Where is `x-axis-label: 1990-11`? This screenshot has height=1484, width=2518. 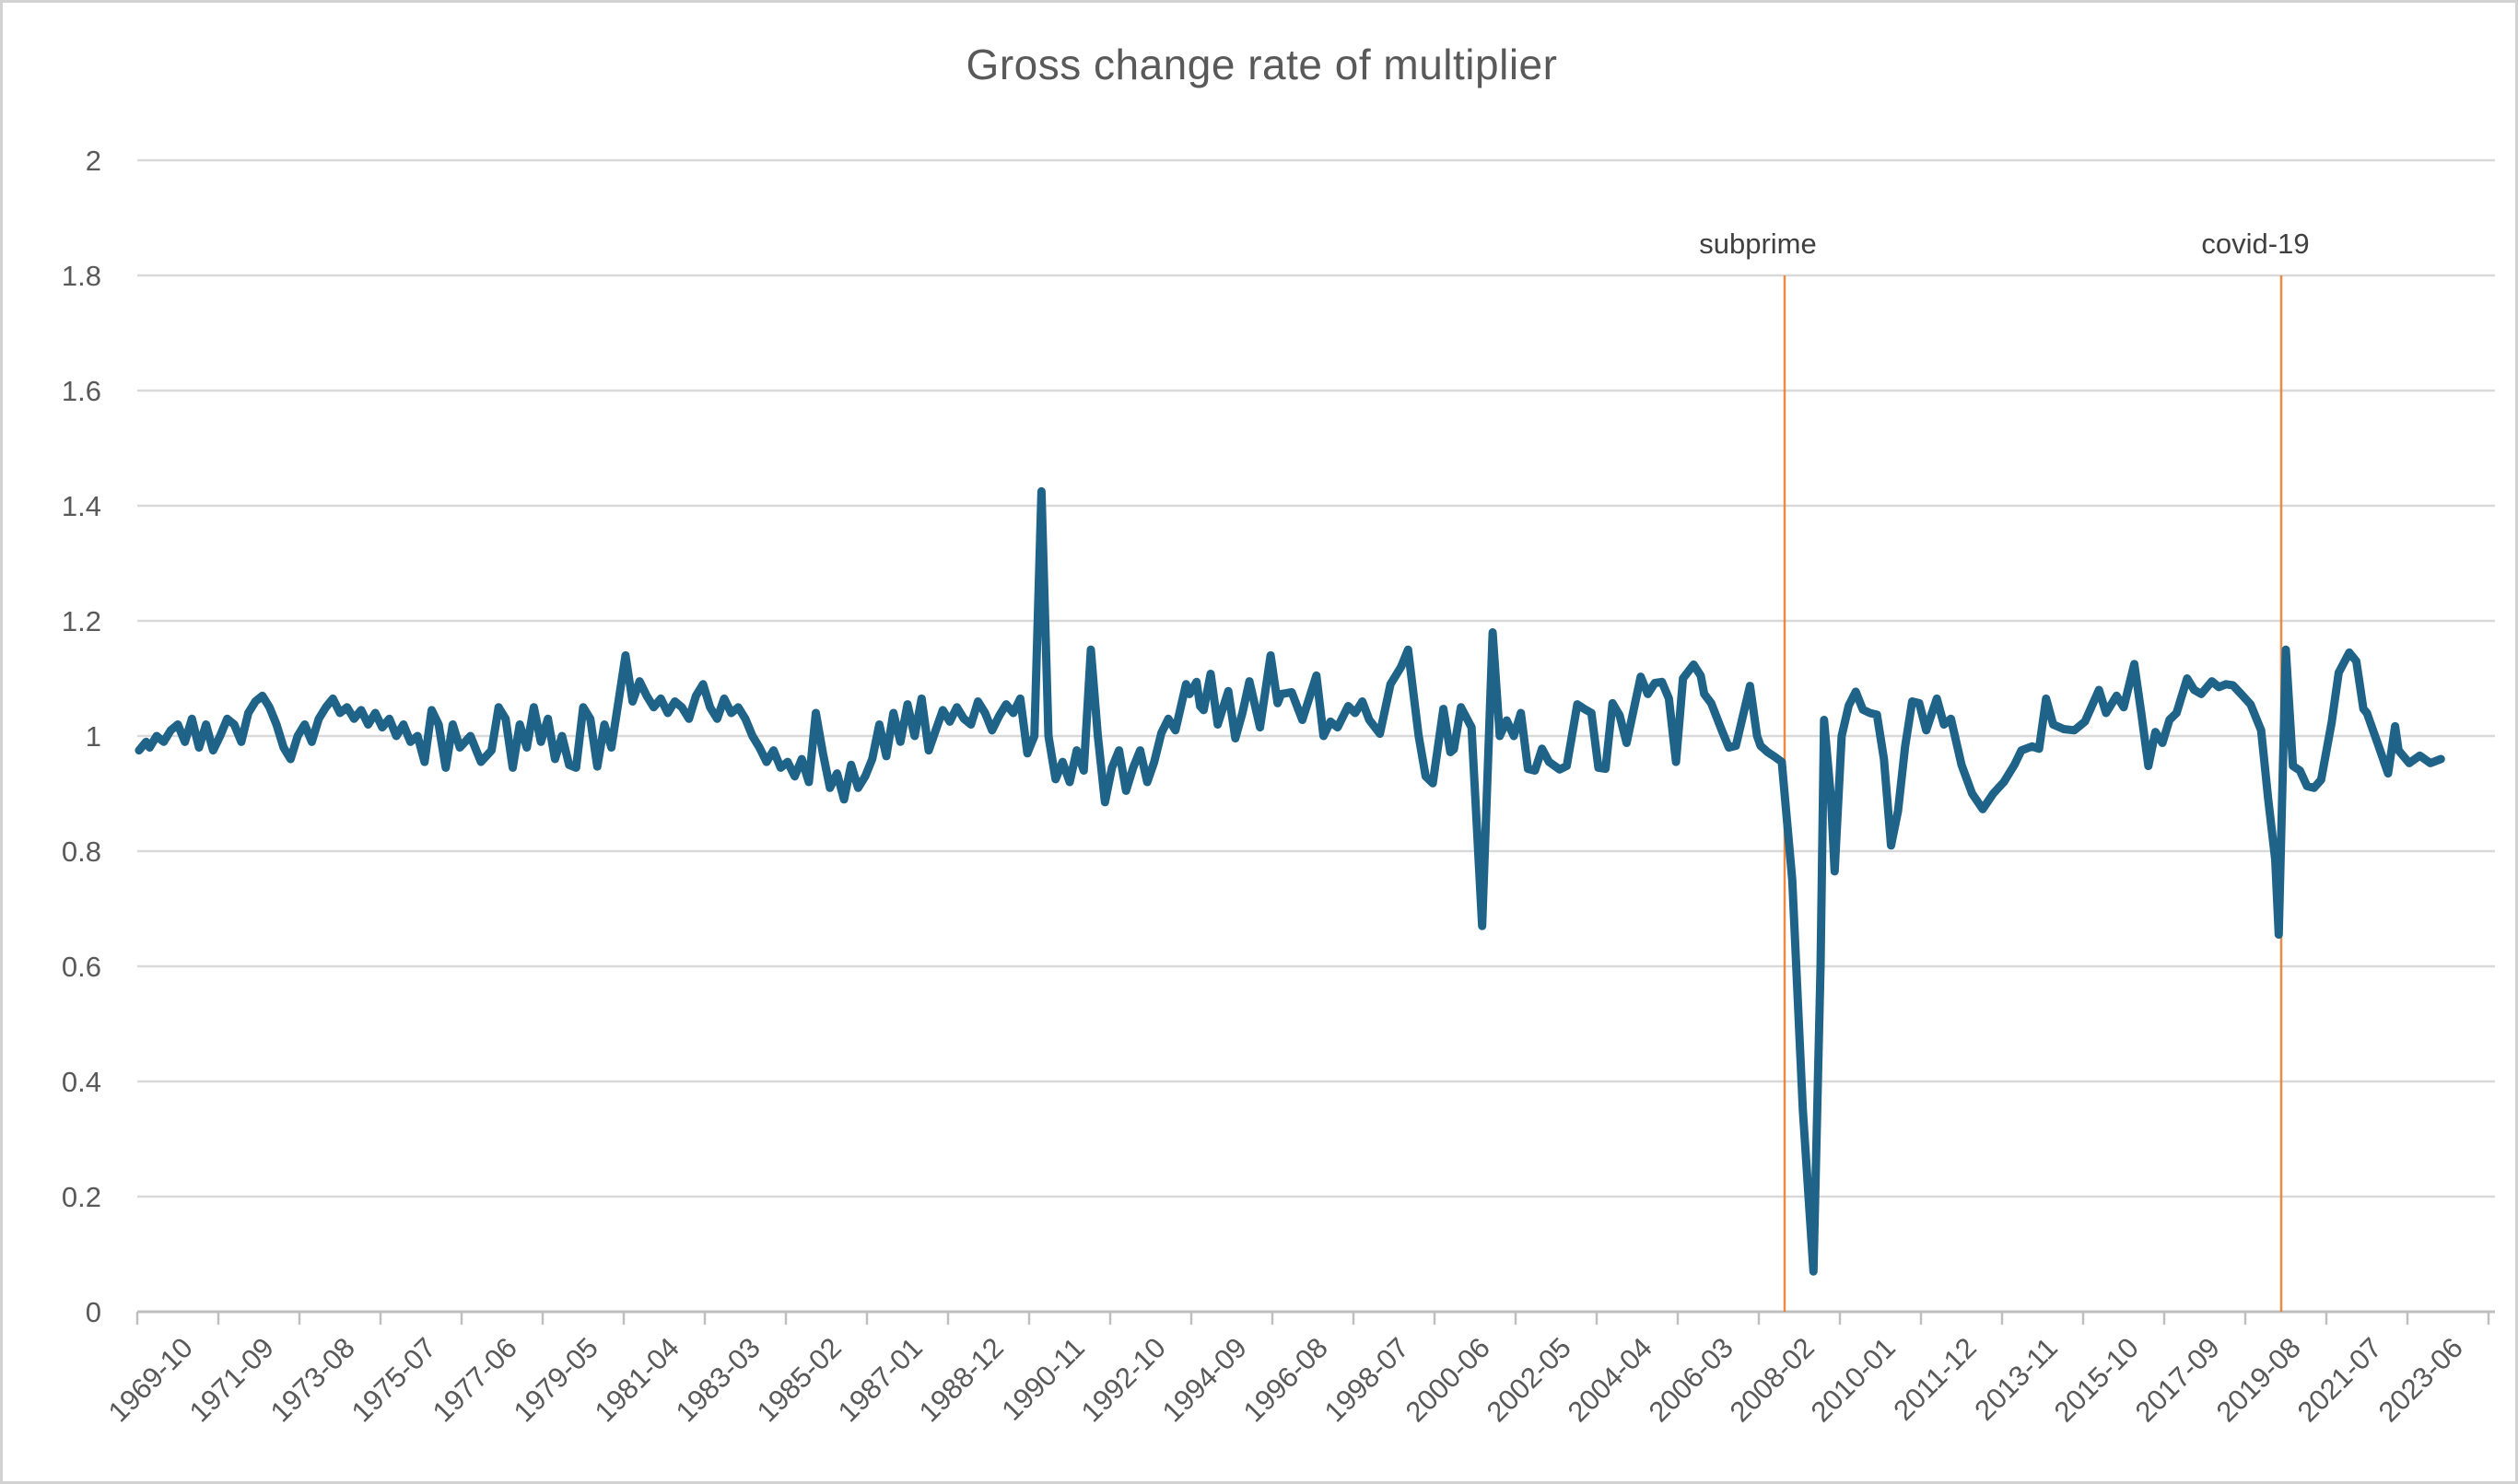
x-axis-label: 1990-11 is located at coordinates (1043, 1379).